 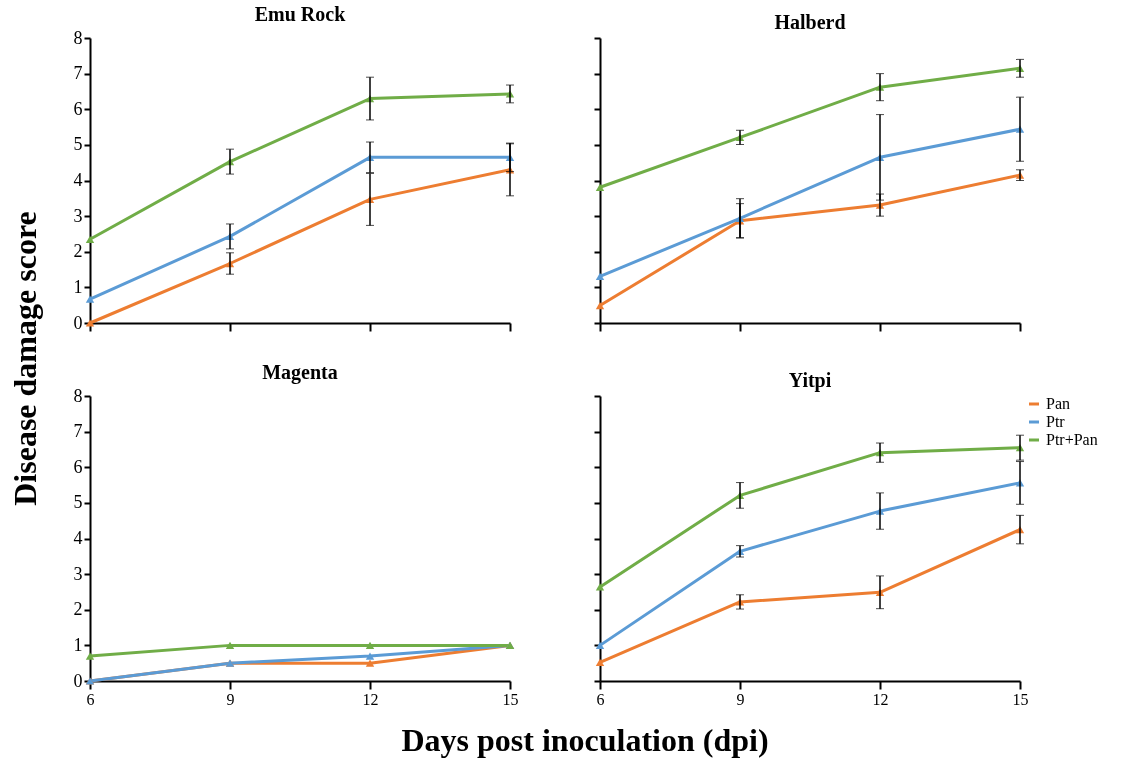 I want to click on chart-title: Yitpi, so click(x=810, y=380).